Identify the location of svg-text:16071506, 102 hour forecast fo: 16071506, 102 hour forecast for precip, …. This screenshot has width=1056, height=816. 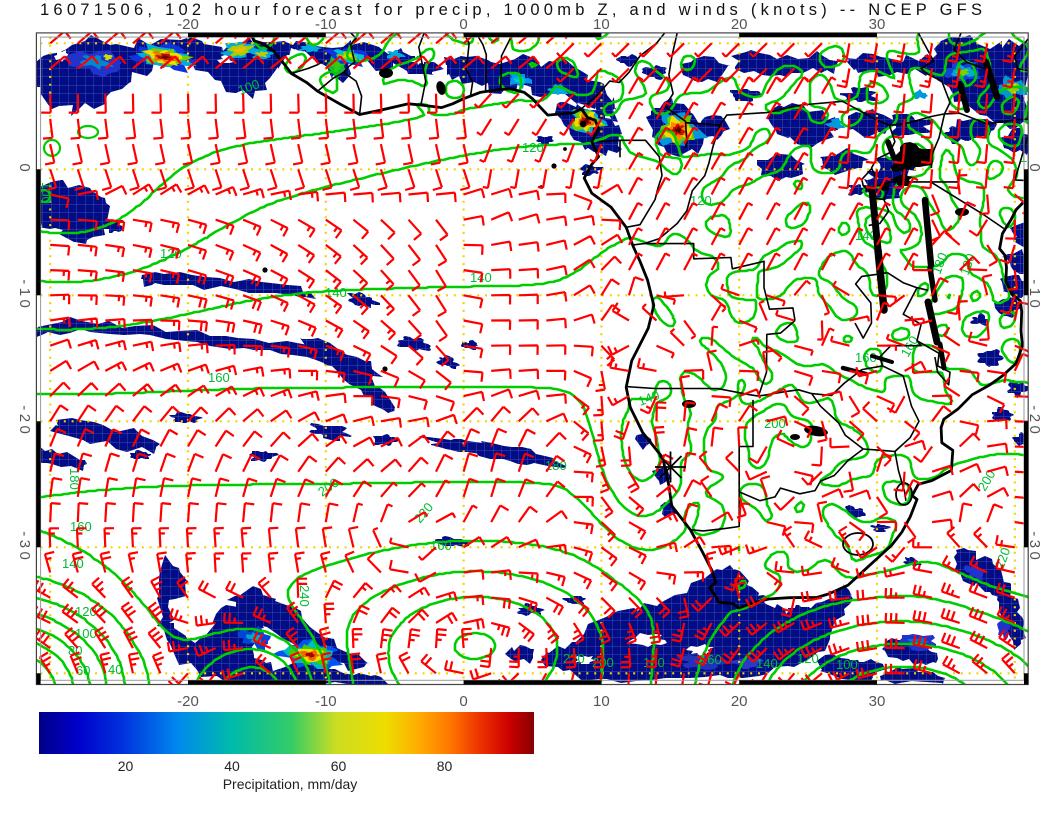
(513, 10).